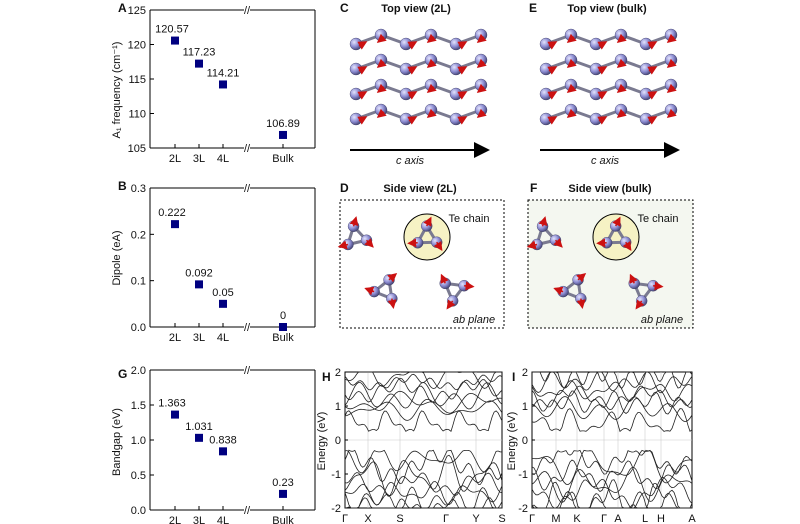  Describe the element at coordinates (223, 159) in the screenshot. I see `x-tick-label: 4L` at that location.